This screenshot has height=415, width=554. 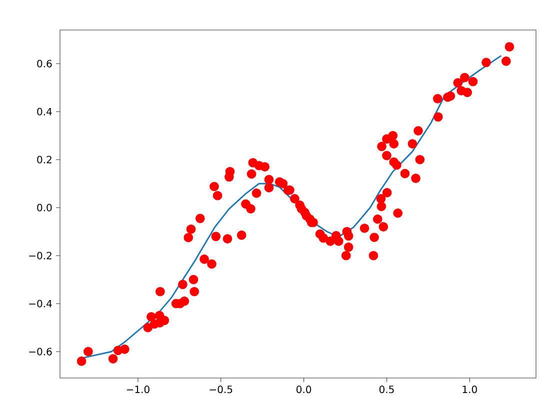 I want to click on y-tick-label: 0.0, so click(x=44, y=208).